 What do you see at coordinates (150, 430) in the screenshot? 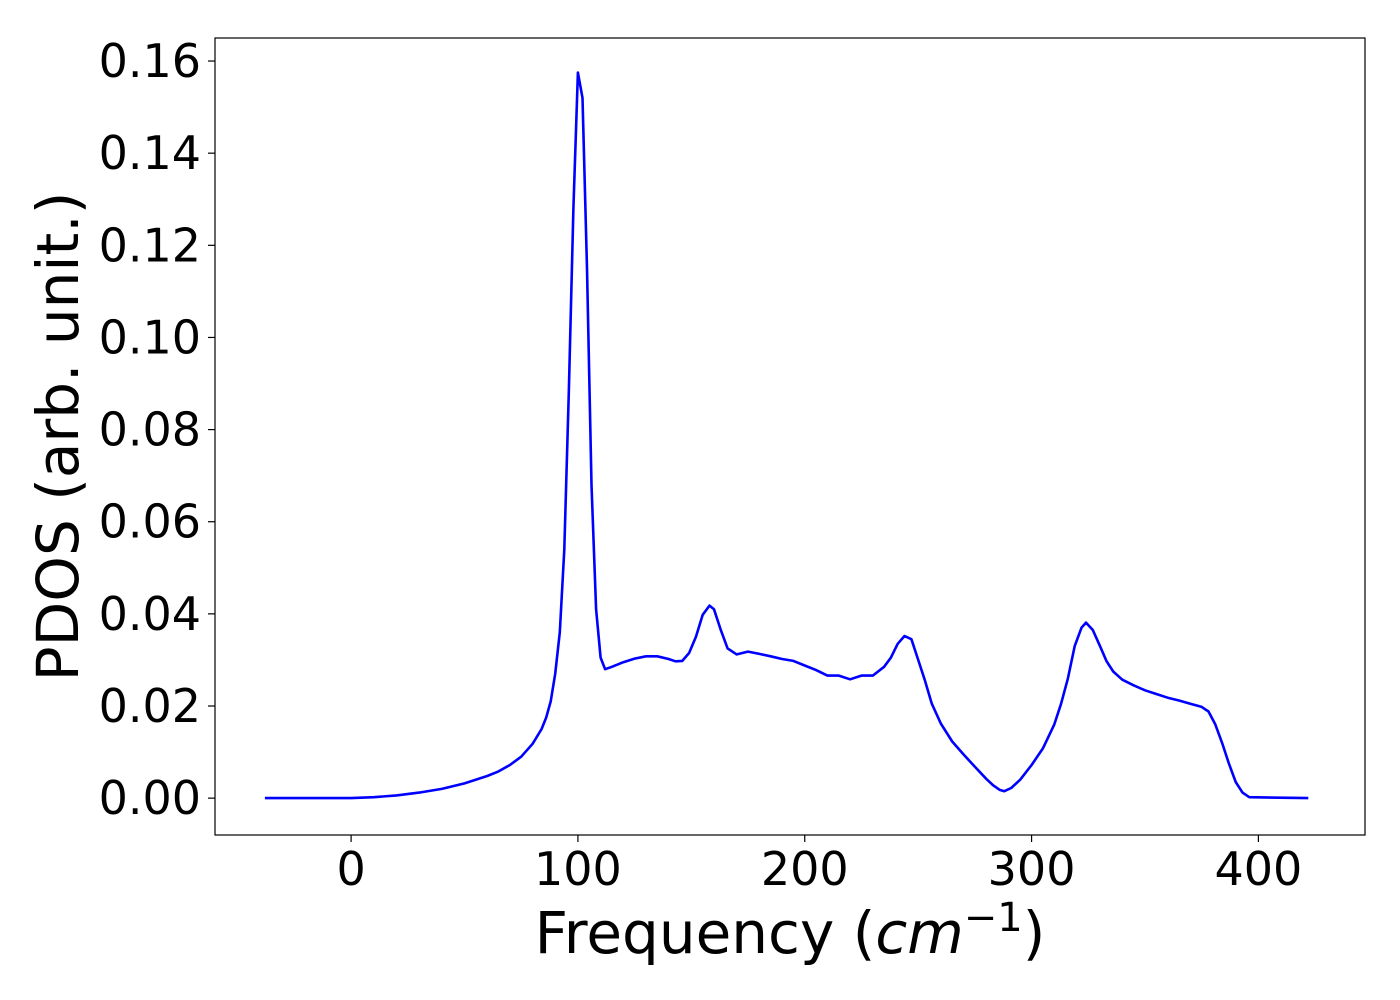
I see `y-tick-label: 0.08` at bounding box center [150, 430].